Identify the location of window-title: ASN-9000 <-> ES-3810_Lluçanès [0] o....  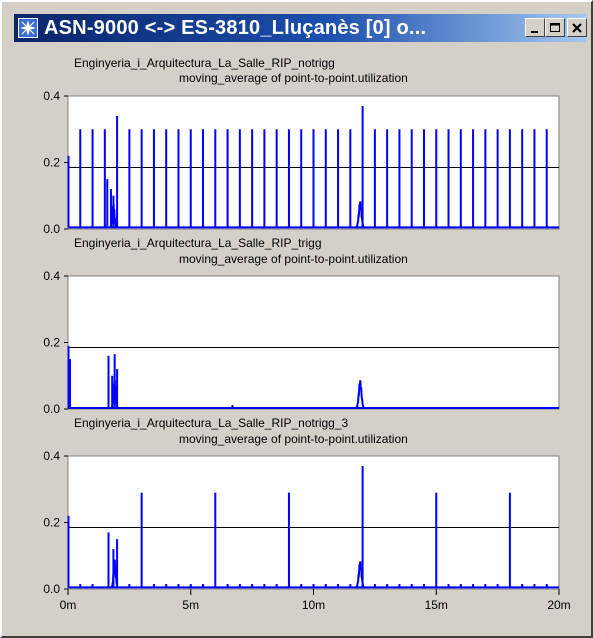
(235, 28).